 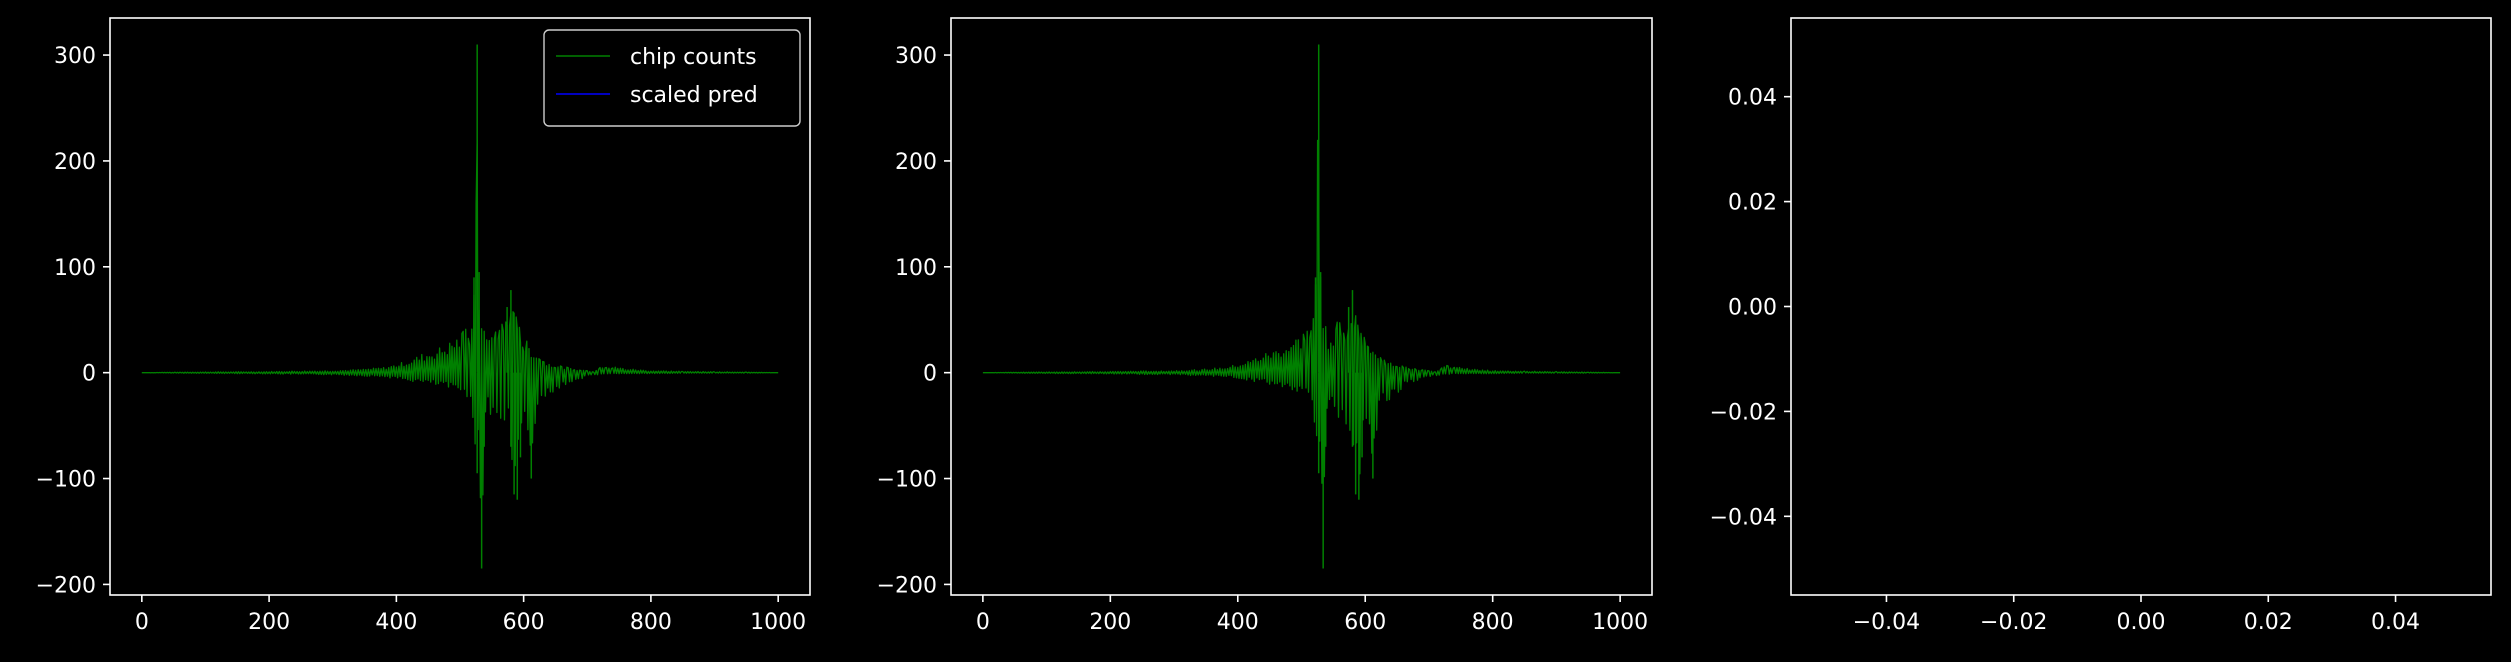 I want to click on x-tick-label: 0.02, so click(x=2268, y=622).